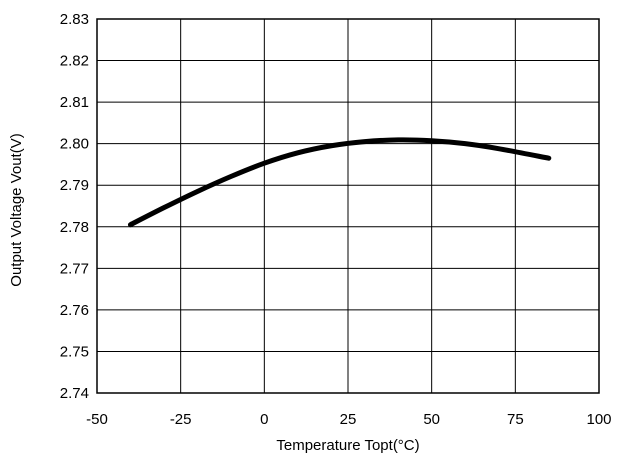 The width and height of the screenshot is (618, 459). Describe the element at coordinates (74, 61) in the screenshot. I see `y-tick-label: 2.82` at that location.